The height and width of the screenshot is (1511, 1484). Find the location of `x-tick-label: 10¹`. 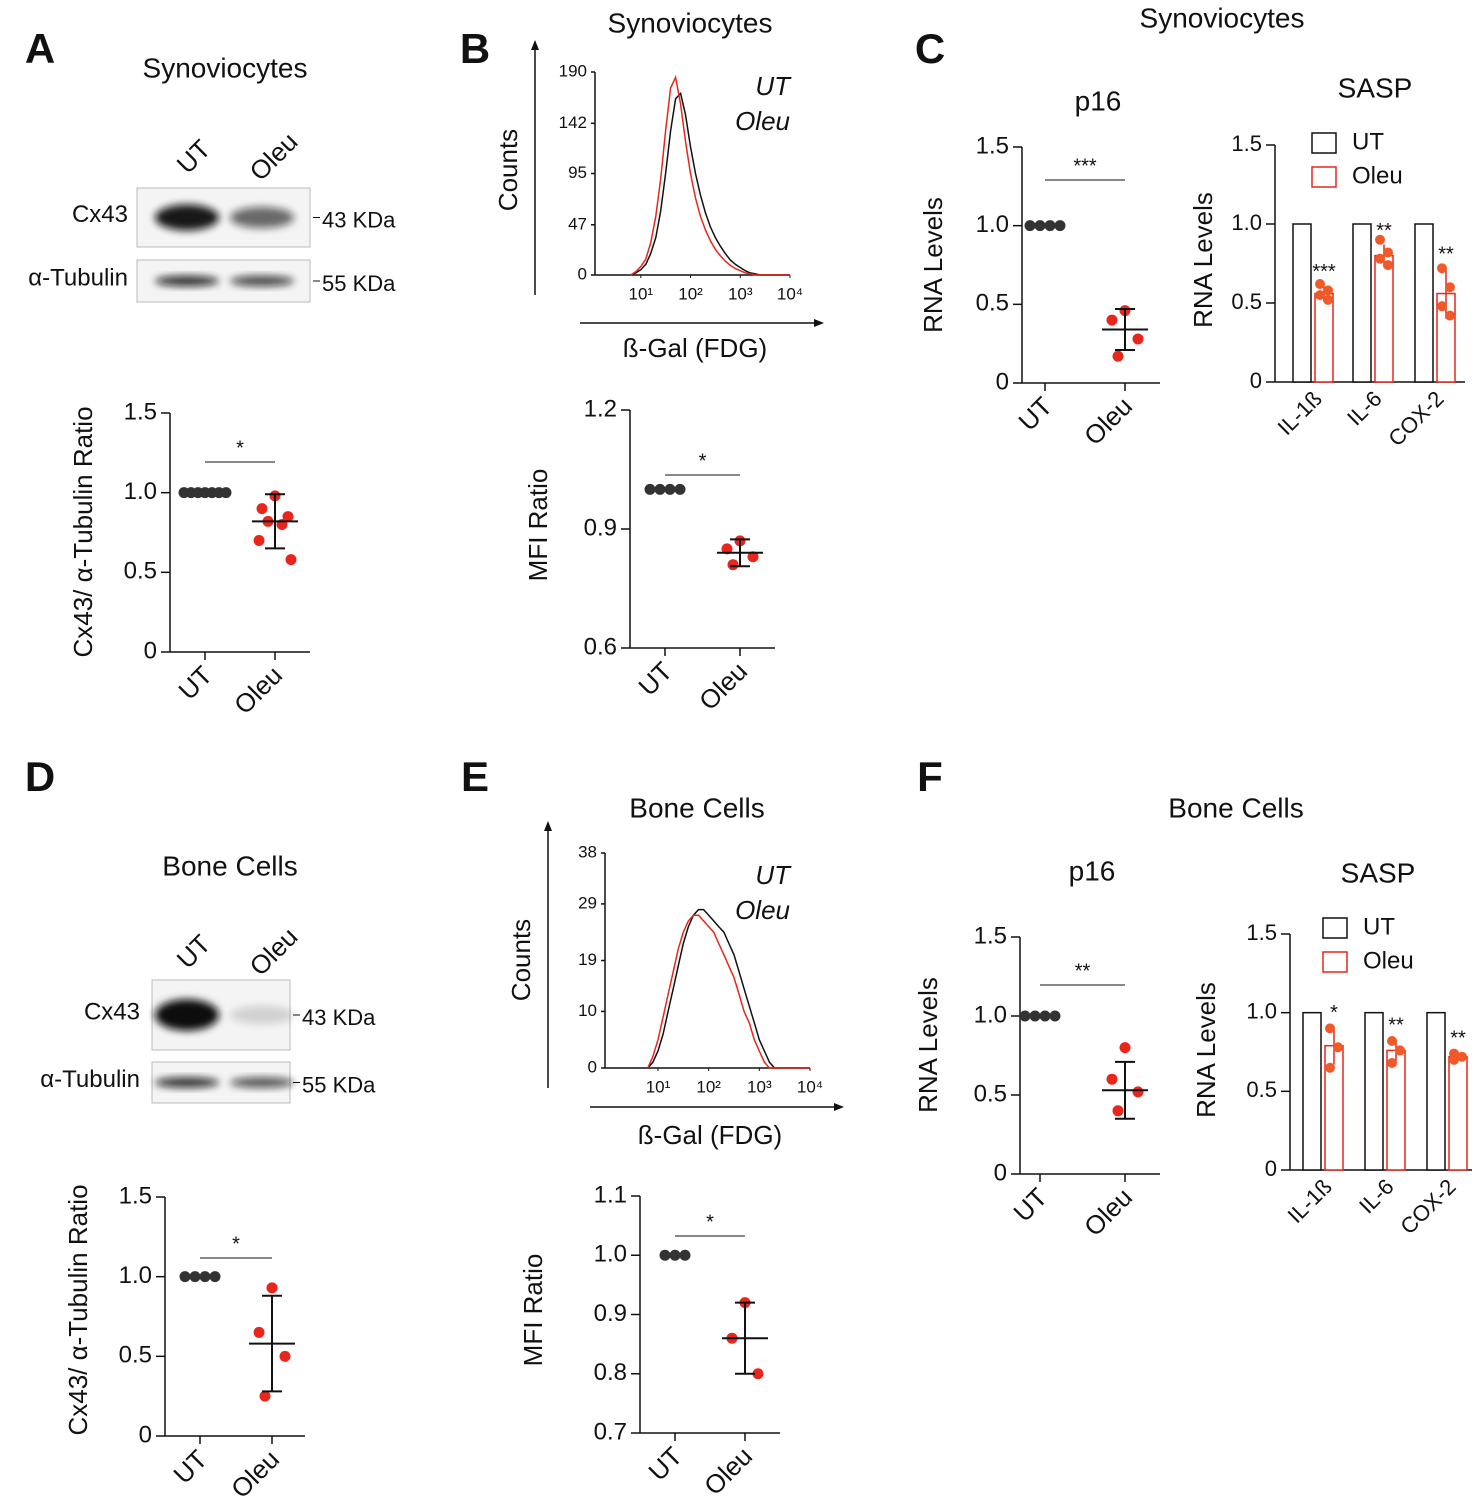

x-tick-label: 10¹ is located at coordinates (641, 293).